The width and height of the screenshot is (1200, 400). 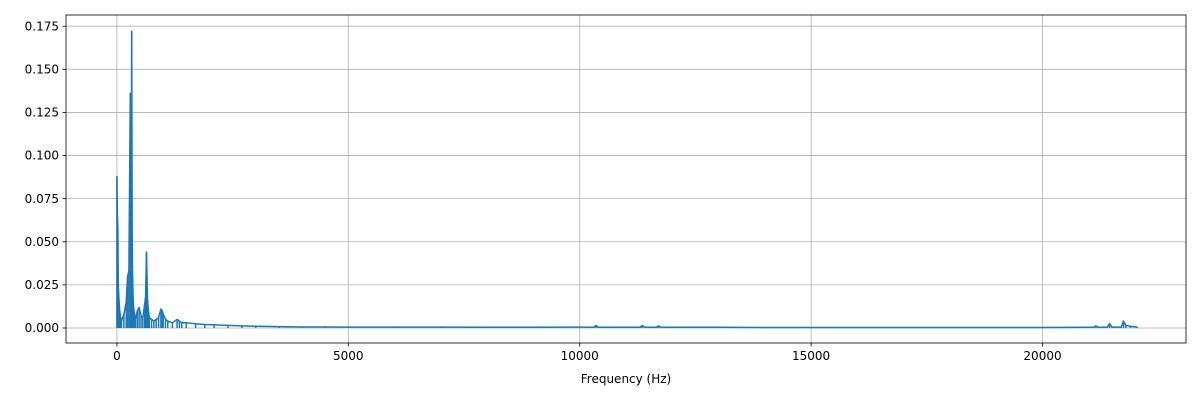 I want to click on y-tick-label: 0.100, so click(x=42, y=156).